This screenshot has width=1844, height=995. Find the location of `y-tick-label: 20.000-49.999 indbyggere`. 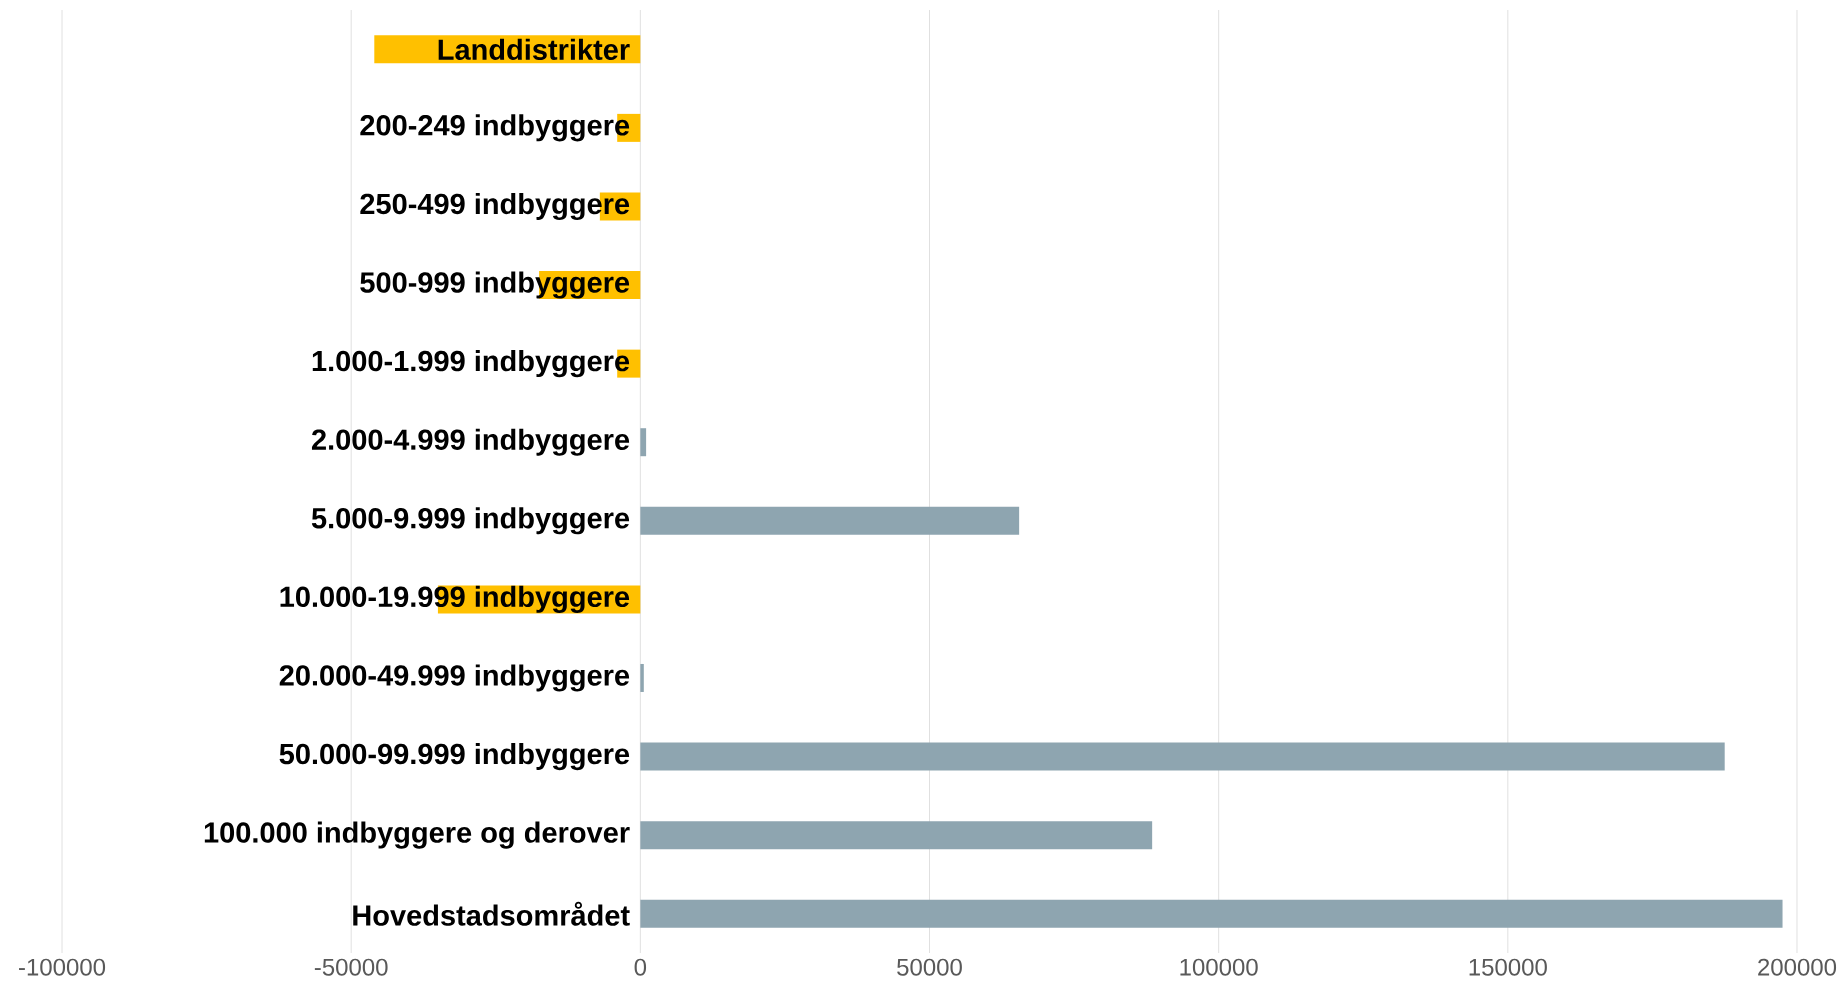

y-tick-label: 20.000-49.999 indbyggere is located at coordinates (454, 678).